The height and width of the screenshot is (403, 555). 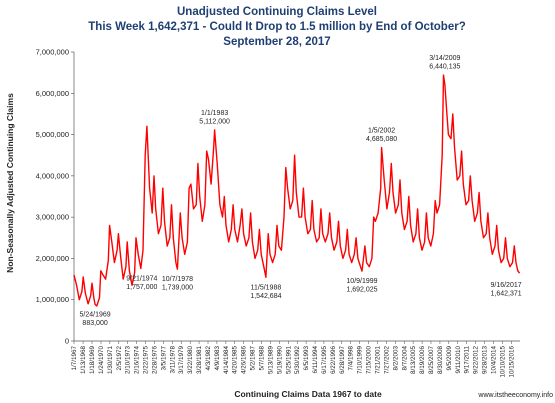 What do you see at coordinates (493, 360) in the screenshot?
I see `x-tick-label: 10/4/2014` at bounding box center [493, 360].